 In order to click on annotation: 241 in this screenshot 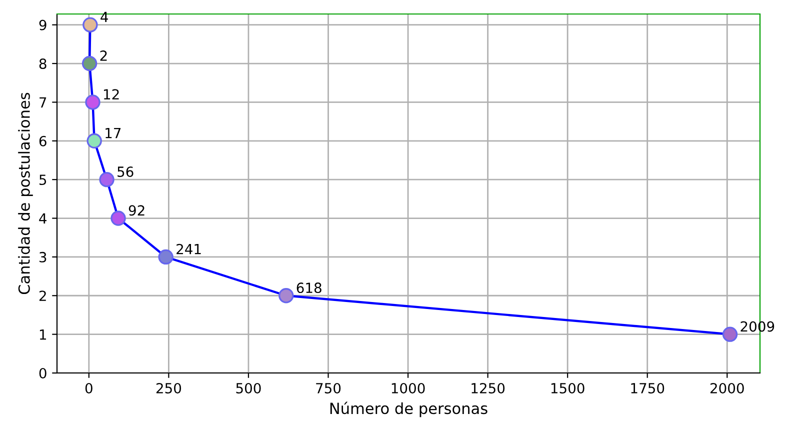, I will do `click(188, 249)`.